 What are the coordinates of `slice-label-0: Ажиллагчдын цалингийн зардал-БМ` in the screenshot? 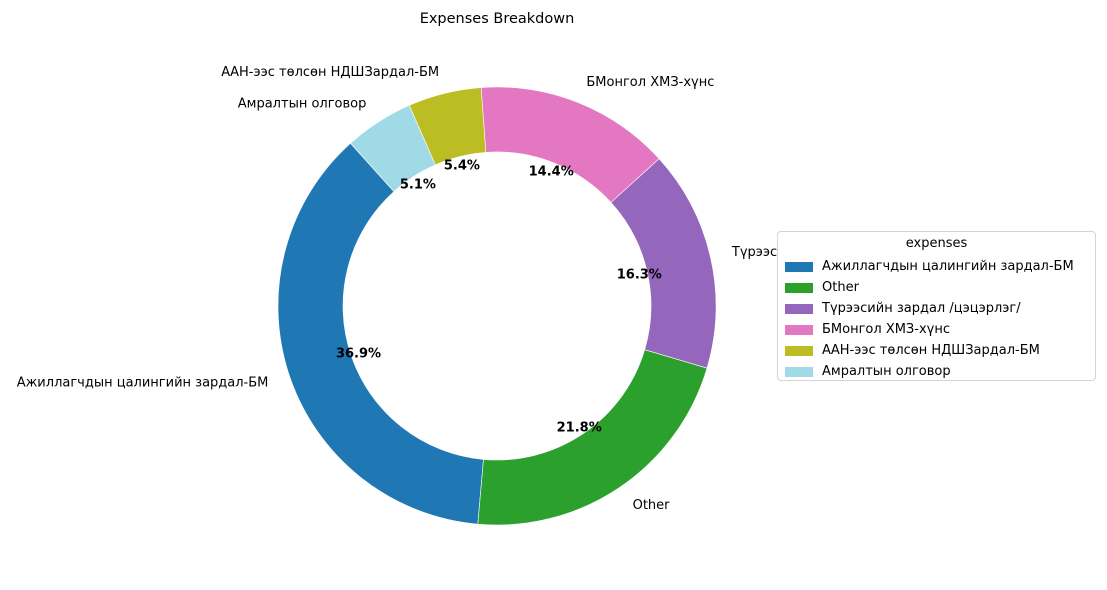 It's located at (143, 382).